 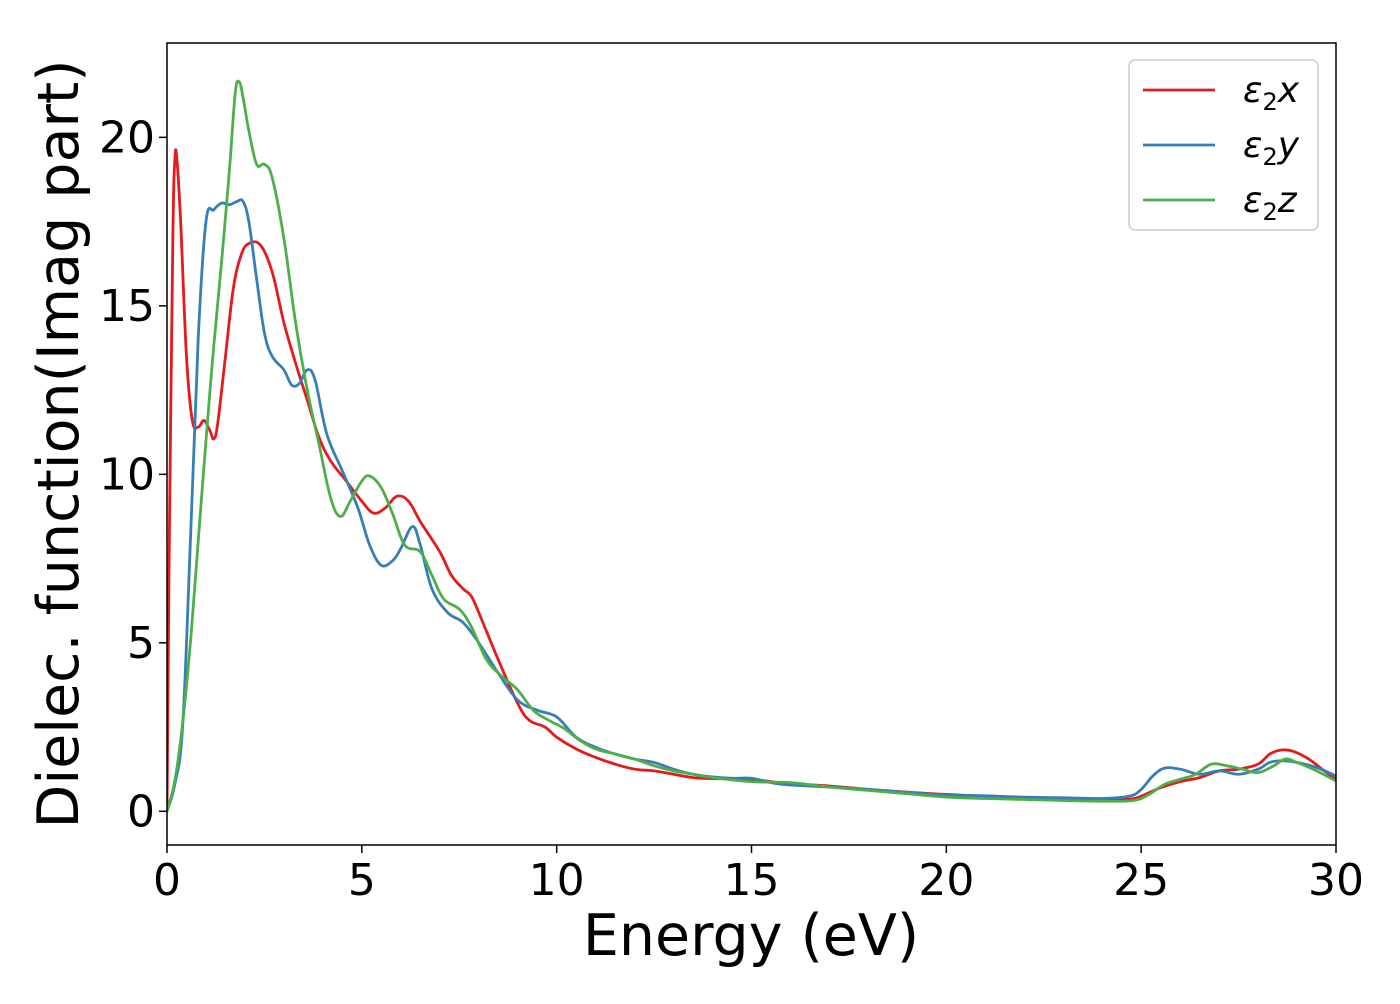 What do you see at coordinates (1141, 880) in the screenshot?
I see `x-tick-label: 25` at bounding box center [1141, 880].